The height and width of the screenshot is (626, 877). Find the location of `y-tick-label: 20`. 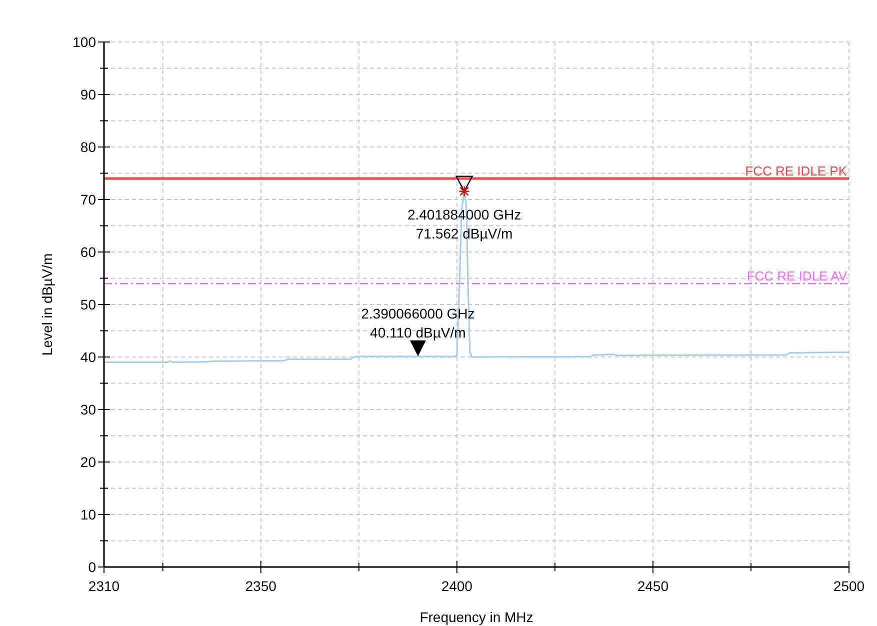

y-tick-label: 20 is located at coordinates (88, 462).